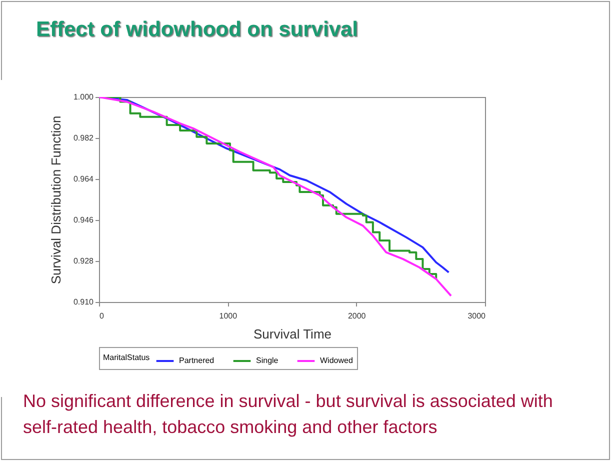  I want to click on x-tick-label: 0, so click(102, 316).